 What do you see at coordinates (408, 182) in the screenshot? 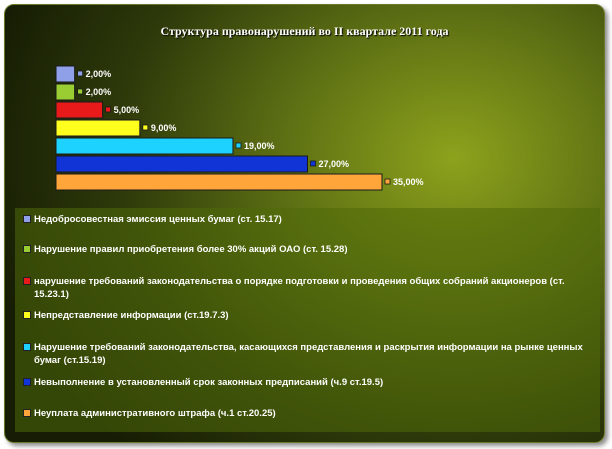
I see `bar-value-label-7: 35,00%` at bounding box center [408, 182].